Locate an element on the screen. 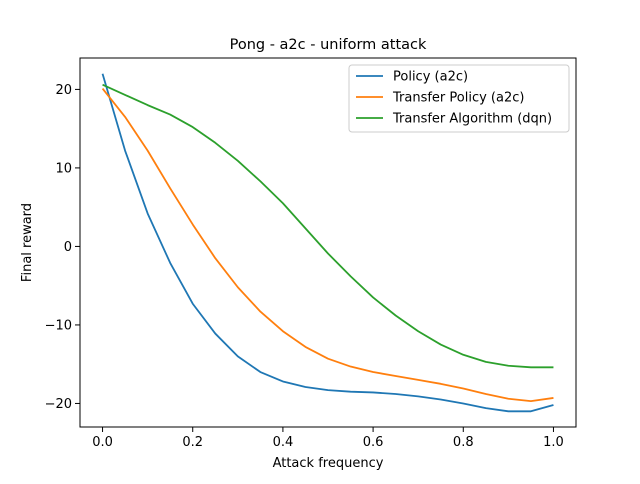 The height and width of the screenshot is (484, 640). y-tick-label: −20 is located at coordinates (58, 404).